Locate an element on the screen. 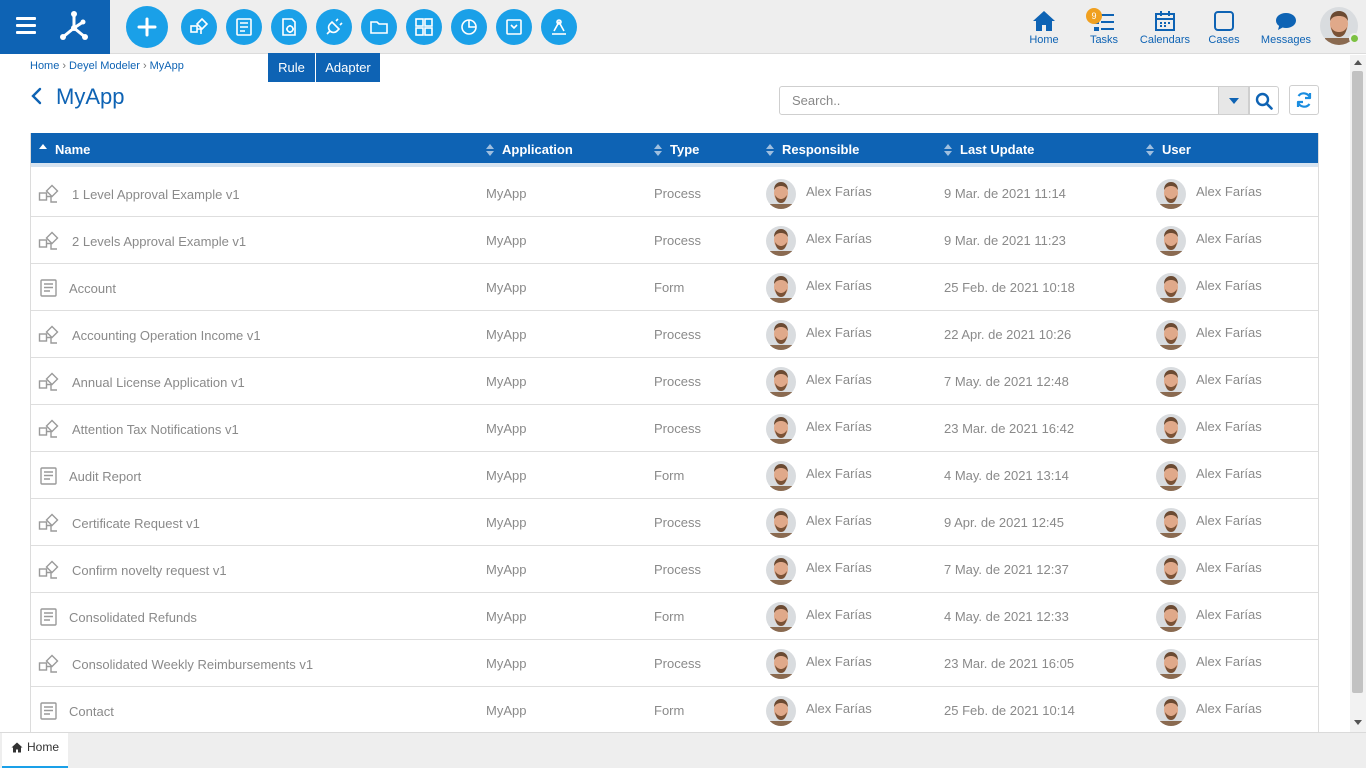  column-header-type: Type is located at coordinates (685, 149).